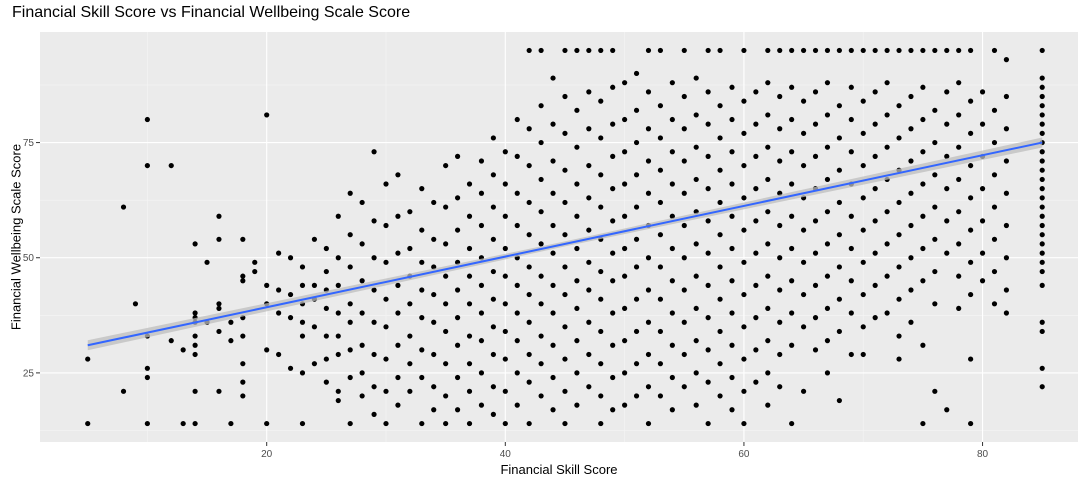 This screenshot has height=485, width=1085. What do you see at coordinates (29, 143) in the screenshot?
I see `y-tick-label: 75` at bounding box center [29, 143].